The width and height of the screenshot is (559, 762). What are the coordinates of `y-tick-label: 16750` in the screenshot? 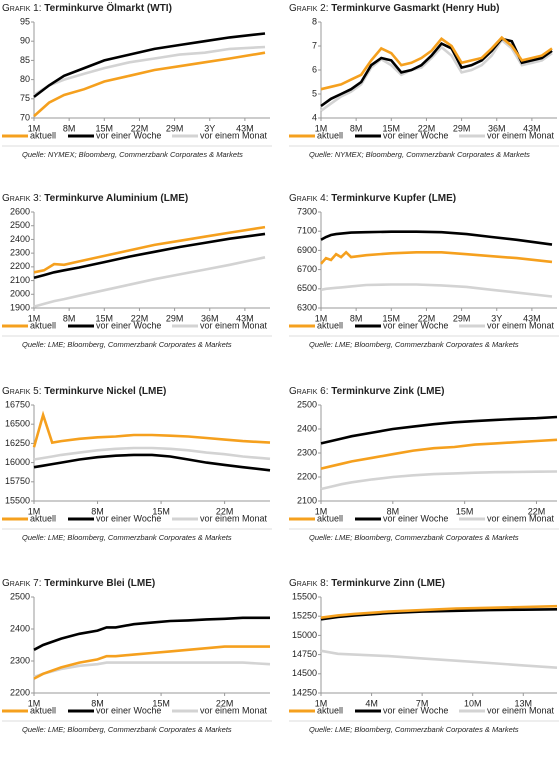 It's located at (17, 404).